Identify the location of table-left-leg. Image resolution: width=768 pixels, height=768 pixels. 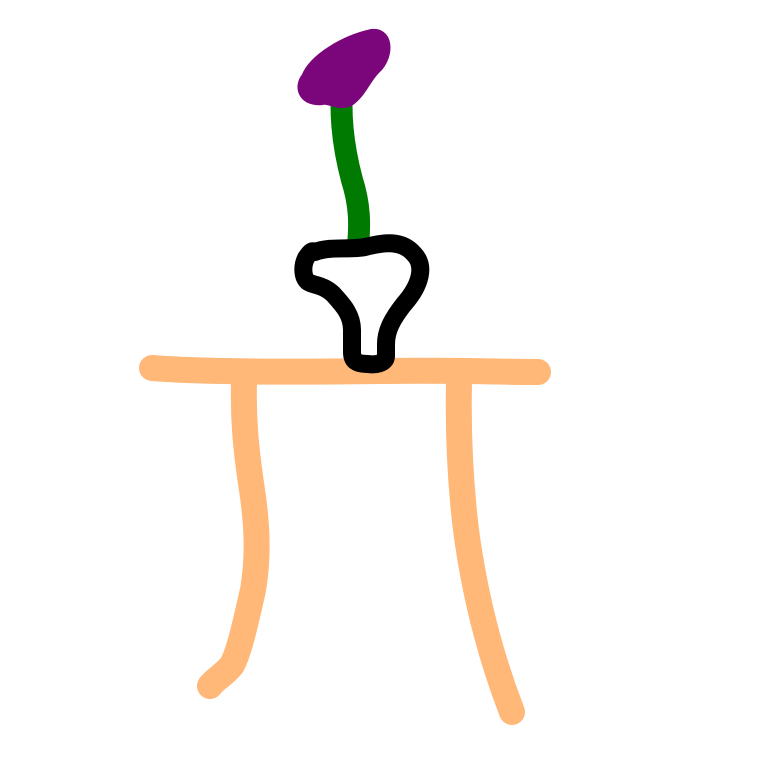
(233, 534).